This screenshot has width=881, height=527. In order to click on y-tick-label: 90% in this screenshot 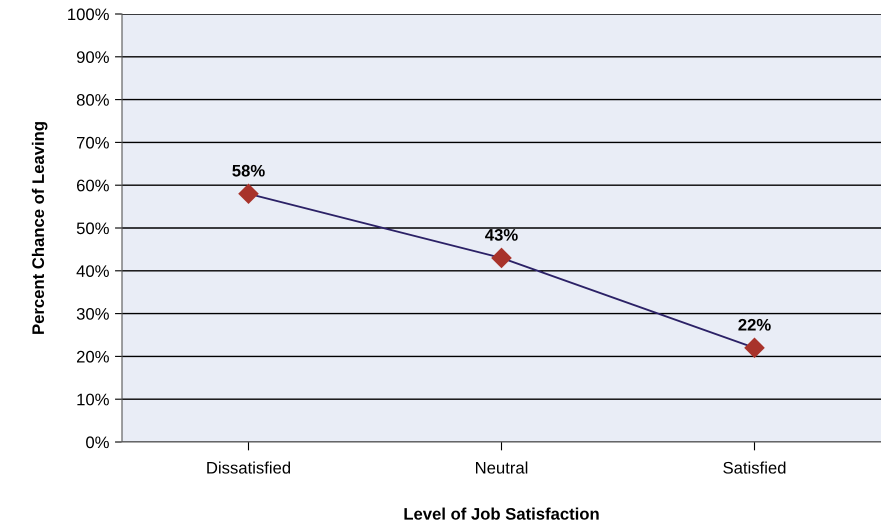, I will do `click(92, 57)`.